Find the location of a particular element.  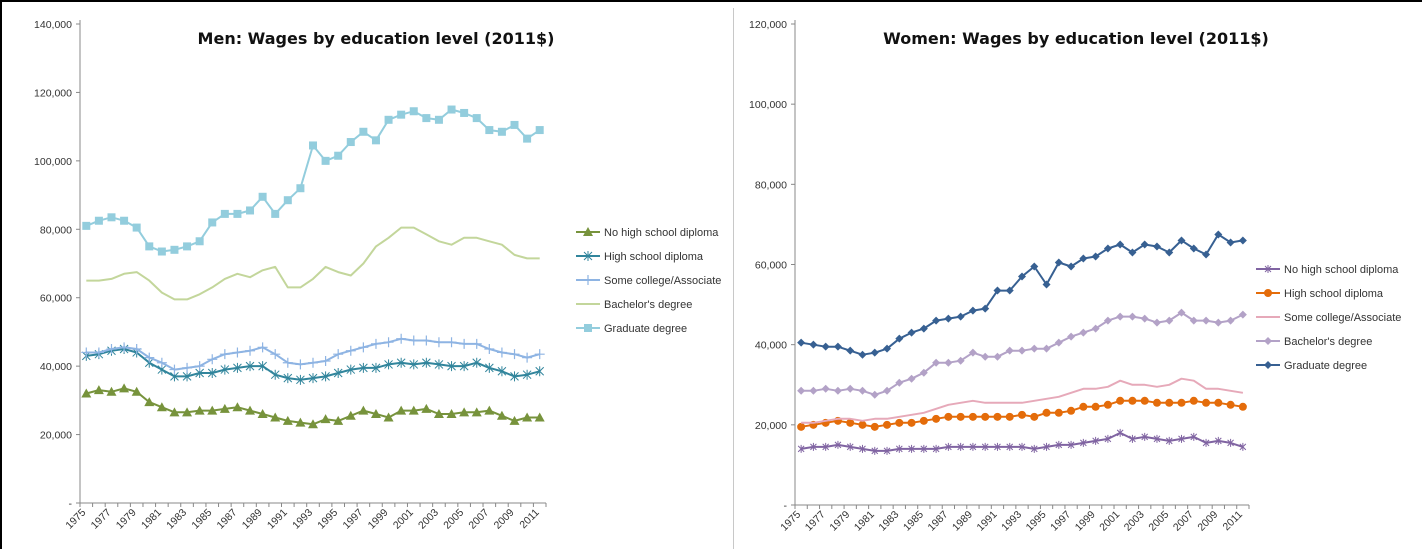

x-tick-label: 2001 is located at coordinates (403, 519).